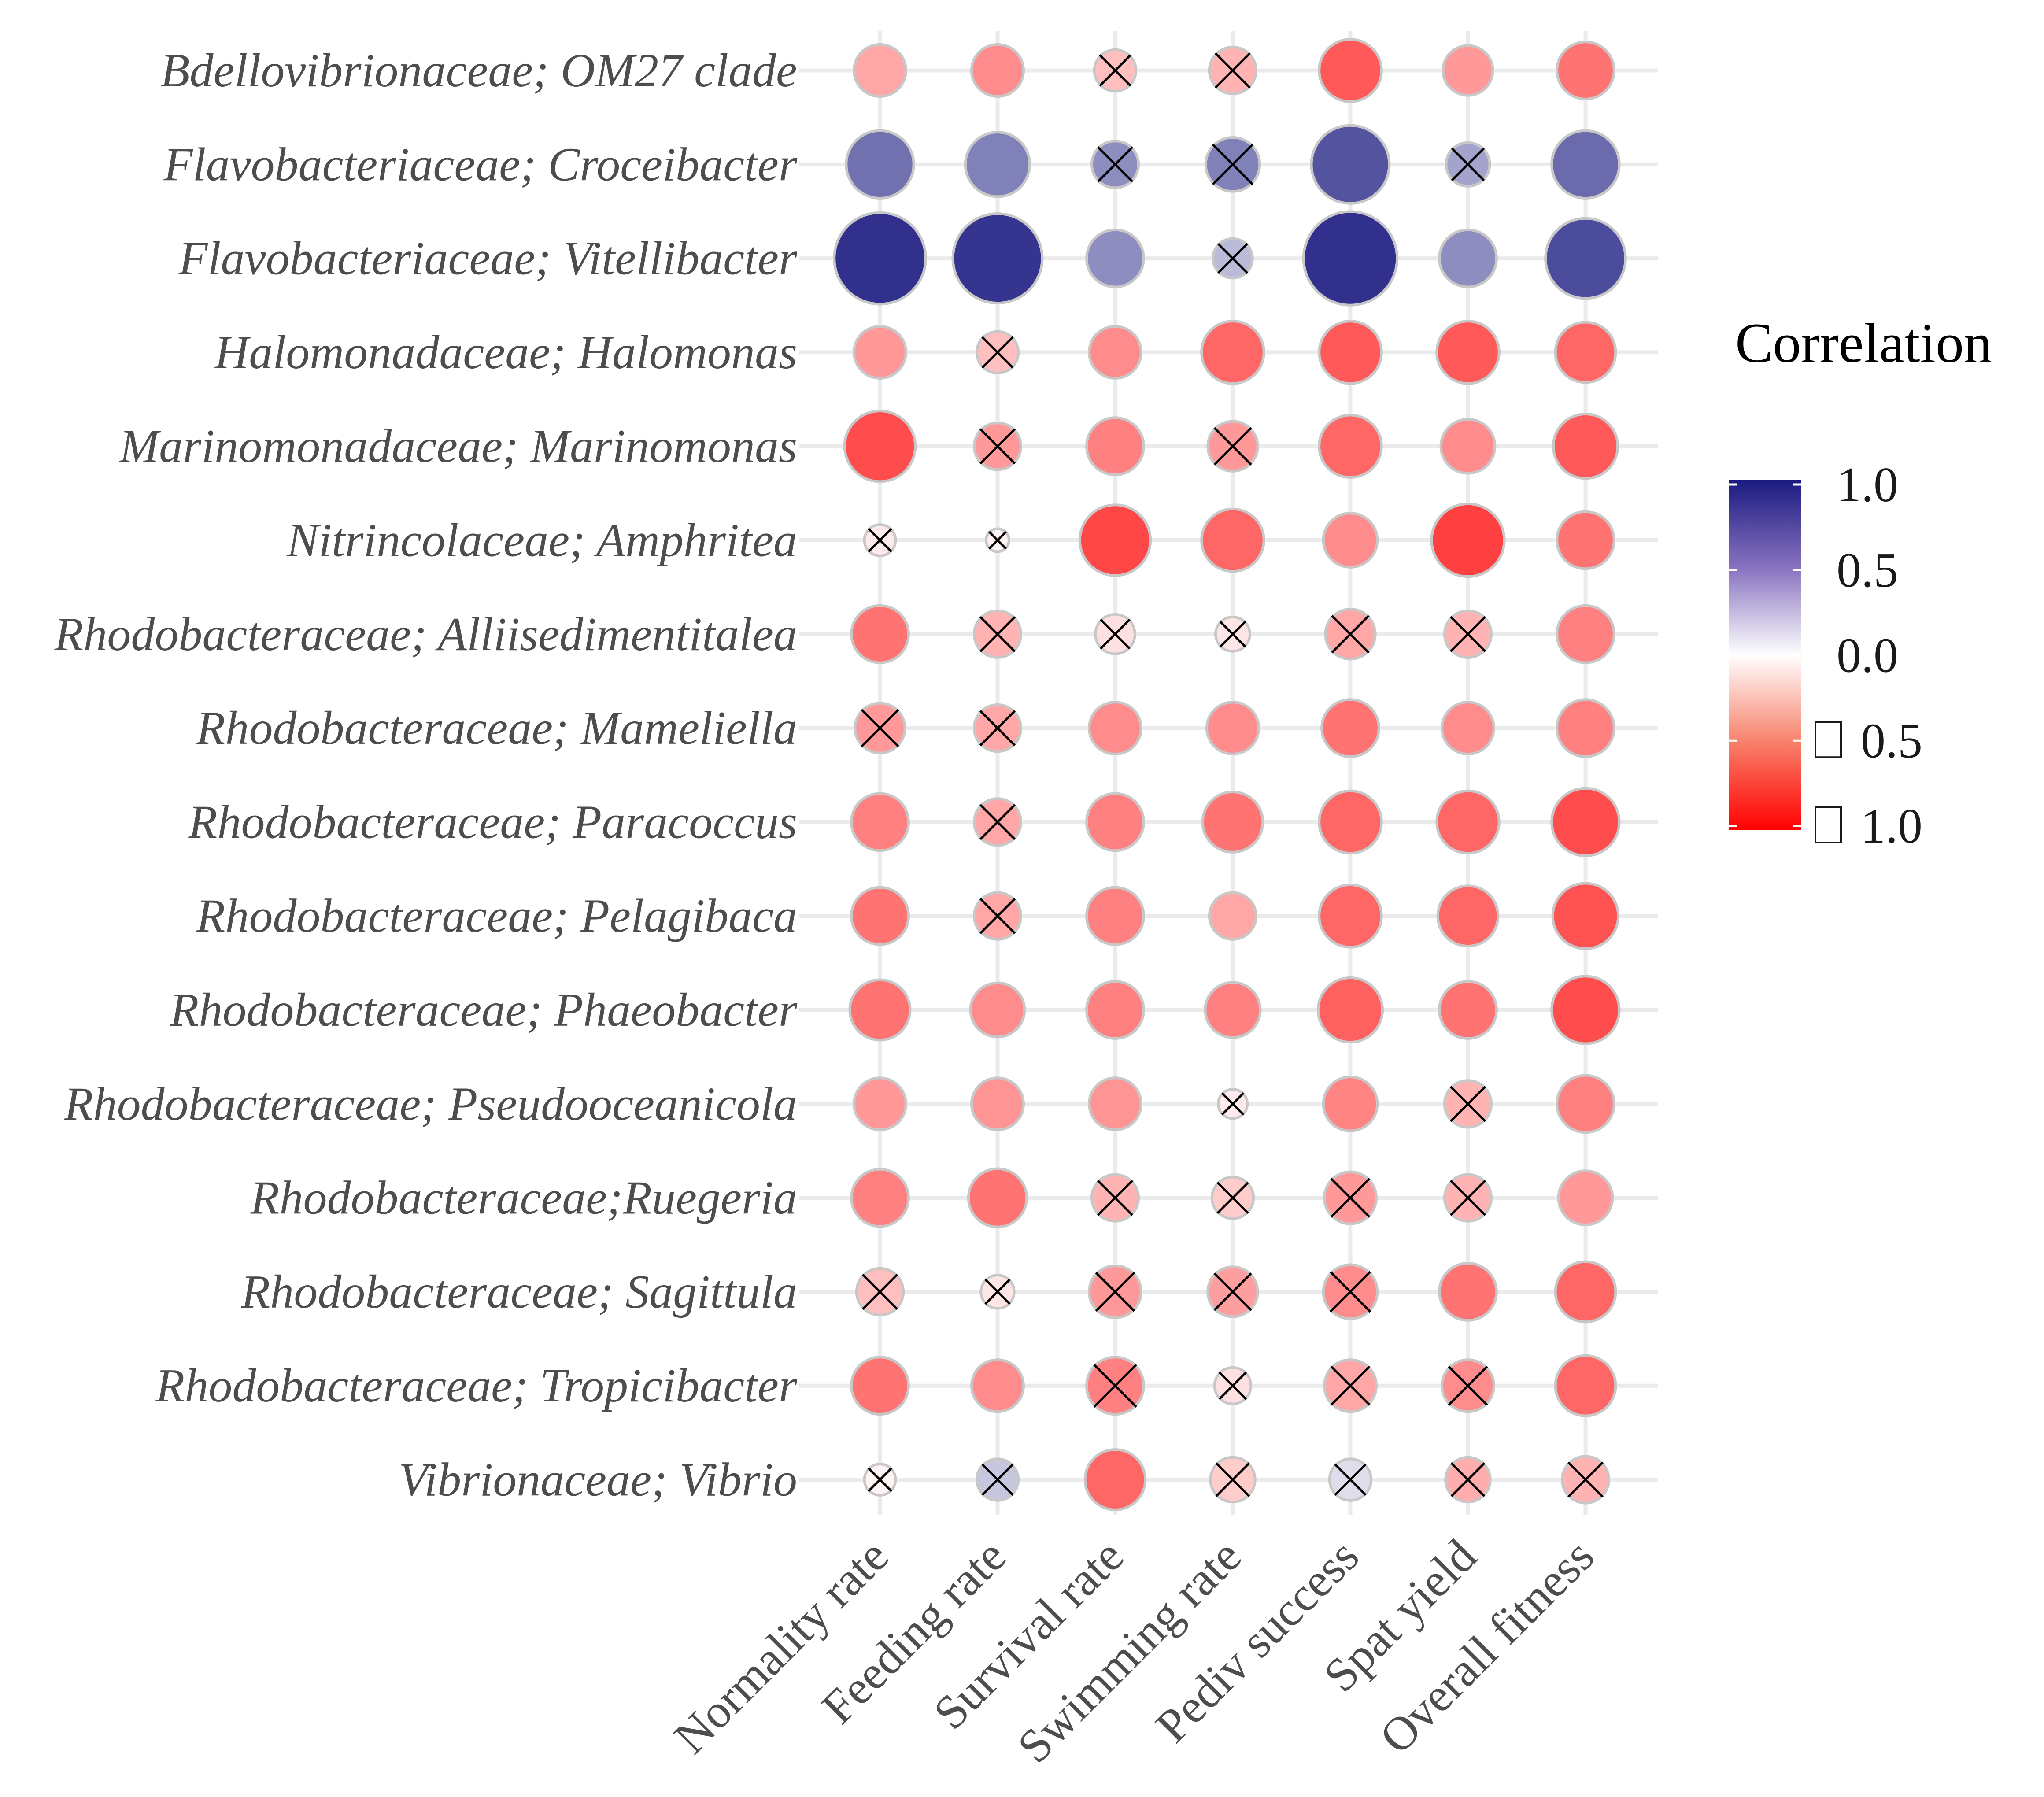  What do you see at coordinates (457, 446) in the screenshot?
I see `row-label: Marinomonadaceae; Marinomonas` at bounding box center [457, 446].